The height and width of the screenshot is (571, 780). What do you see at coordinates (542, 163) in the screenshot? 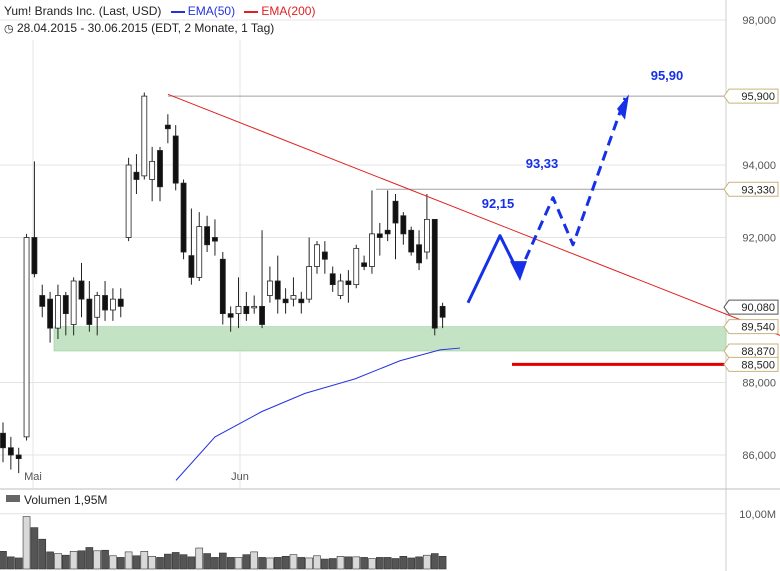
I see `forecast-annotation: 93,33` at bounding box center [542, 163].